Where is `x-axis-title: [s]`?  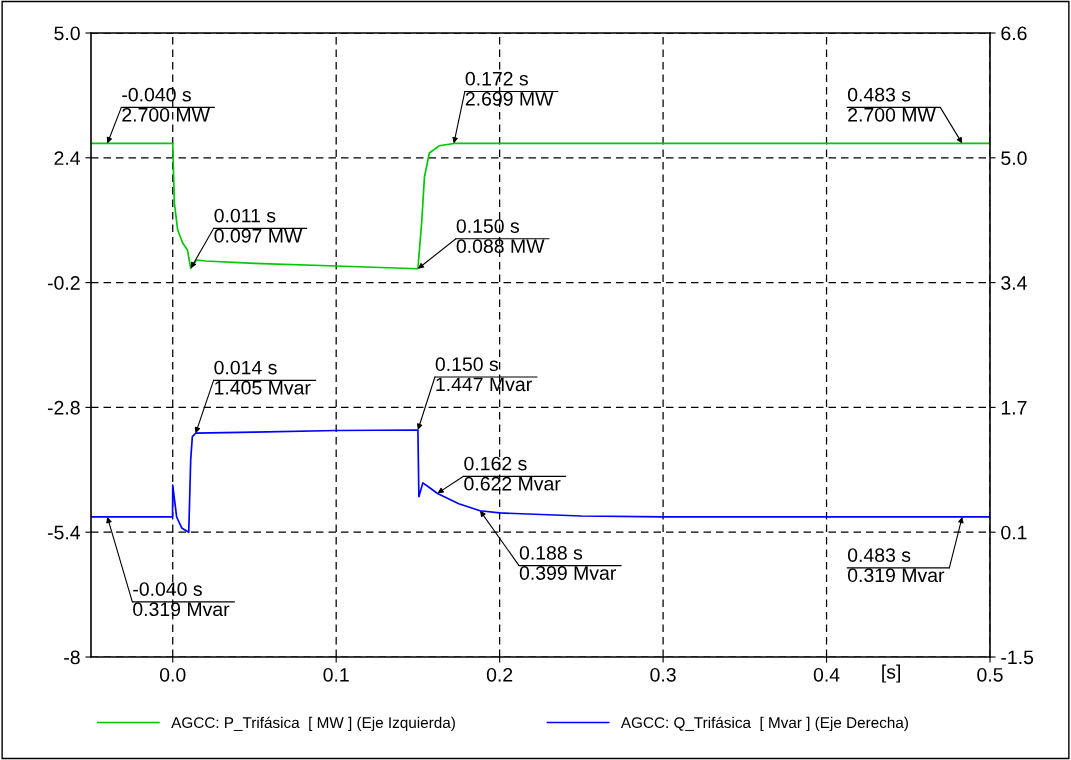
x-axis-title: [s] is located at coordinates (891, 673).